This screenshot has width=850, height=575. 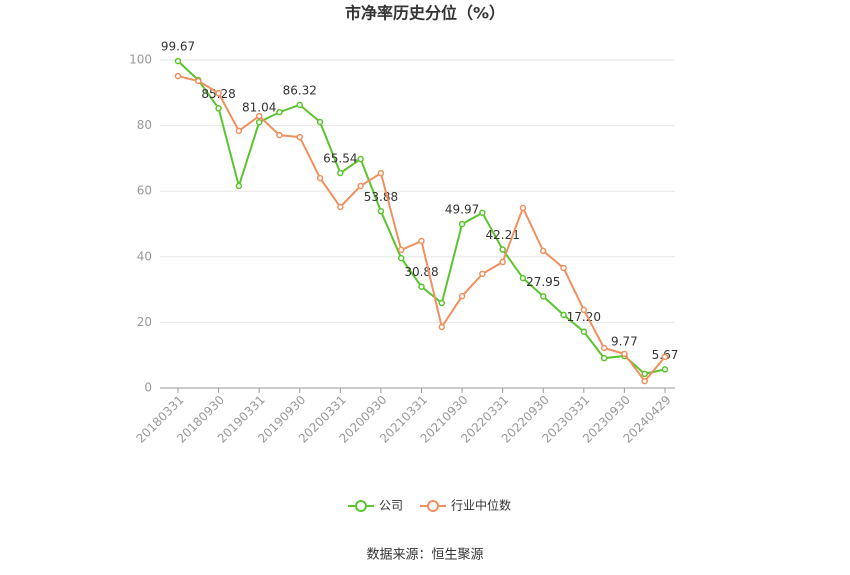 What do you see at coordinates (391, 506) in the screenshot?
I see `legend-label: 公司` at bounding box center [391, 506].